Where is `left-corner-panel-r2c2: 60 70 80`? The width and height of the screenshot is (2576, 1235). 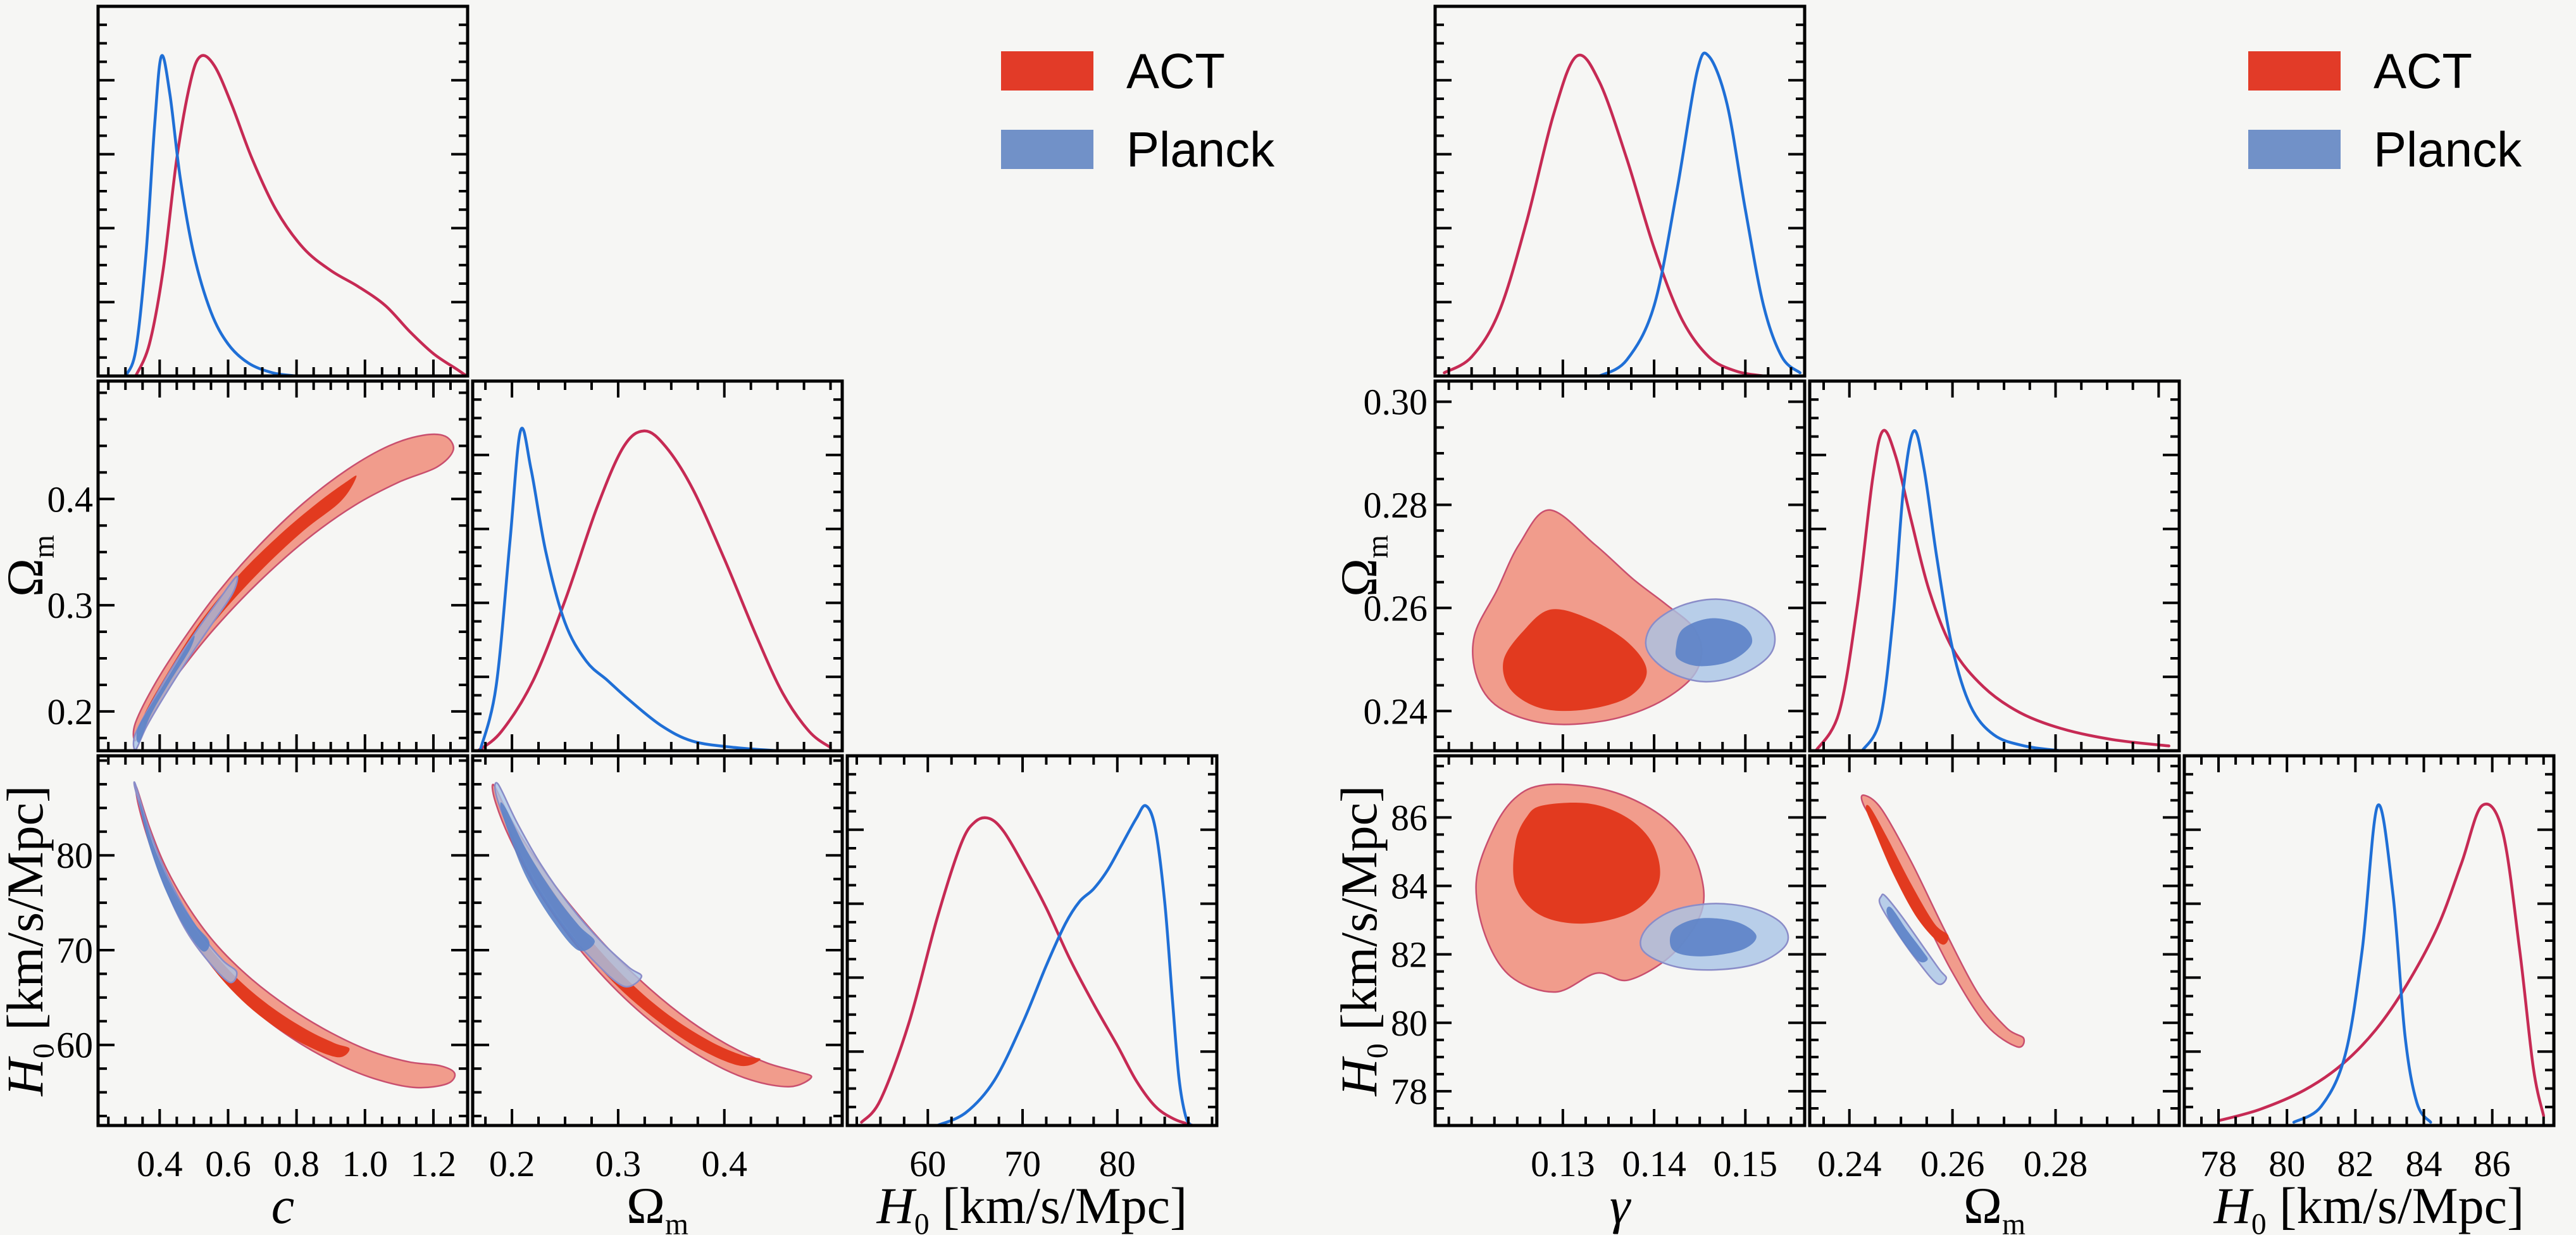
left-corner-panel-r2c2: 60 70 80 is located at coordinates (1032, 969).